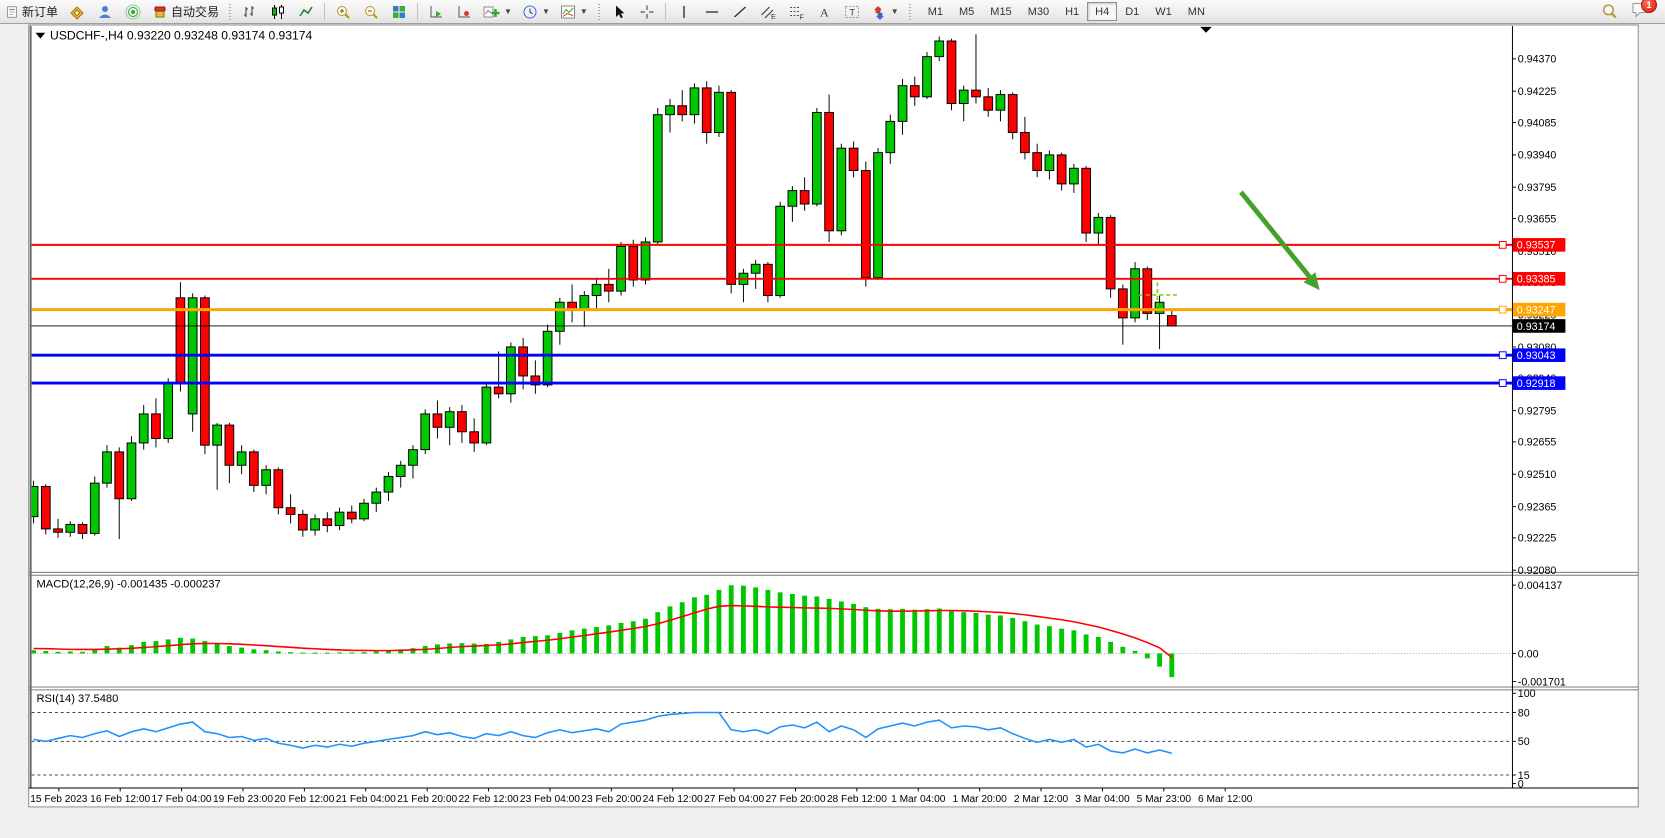  I want to click on bar-chart-button, so click(250, 11).